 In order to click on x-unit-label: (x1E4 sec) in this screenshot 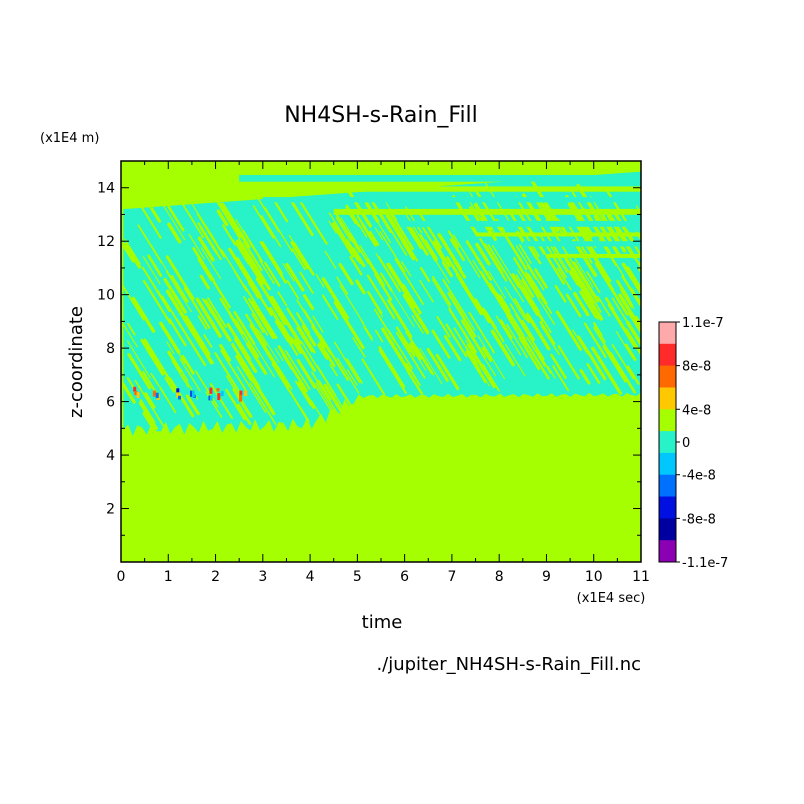, I will do `click(611, 598)`.